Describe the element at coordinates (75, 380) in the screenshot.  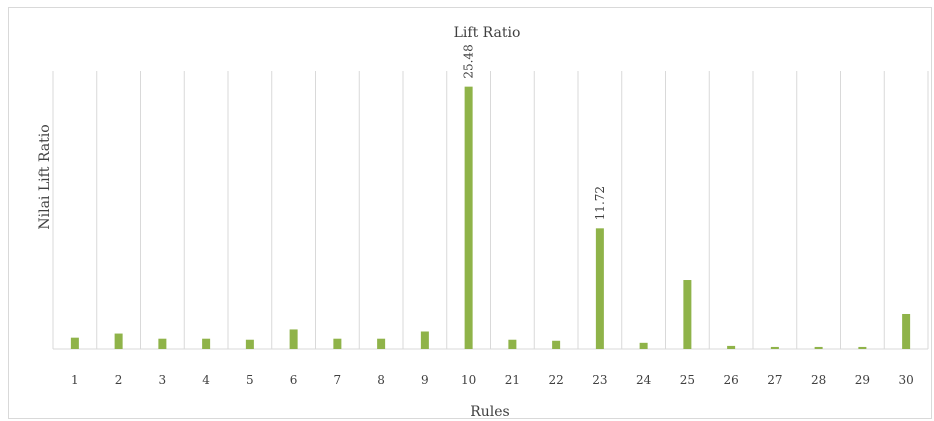
I see `x-tick-label: 1` at that location.